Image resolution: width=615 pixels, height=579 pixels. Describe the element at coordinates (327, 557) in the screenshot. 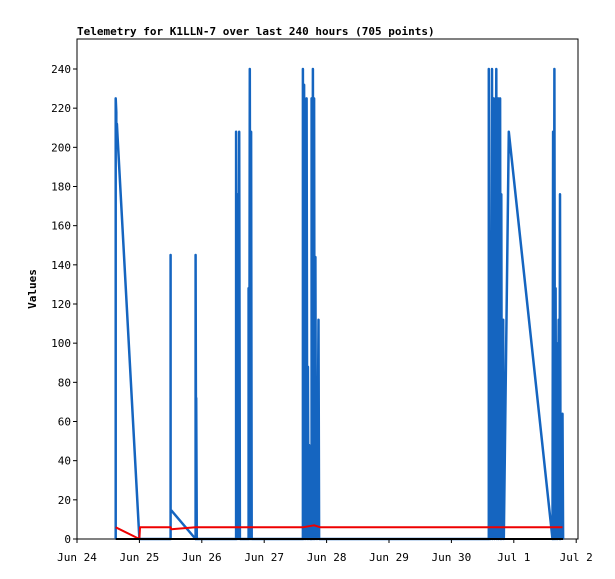

I see `x-tick-label: Jun 28` at that location.